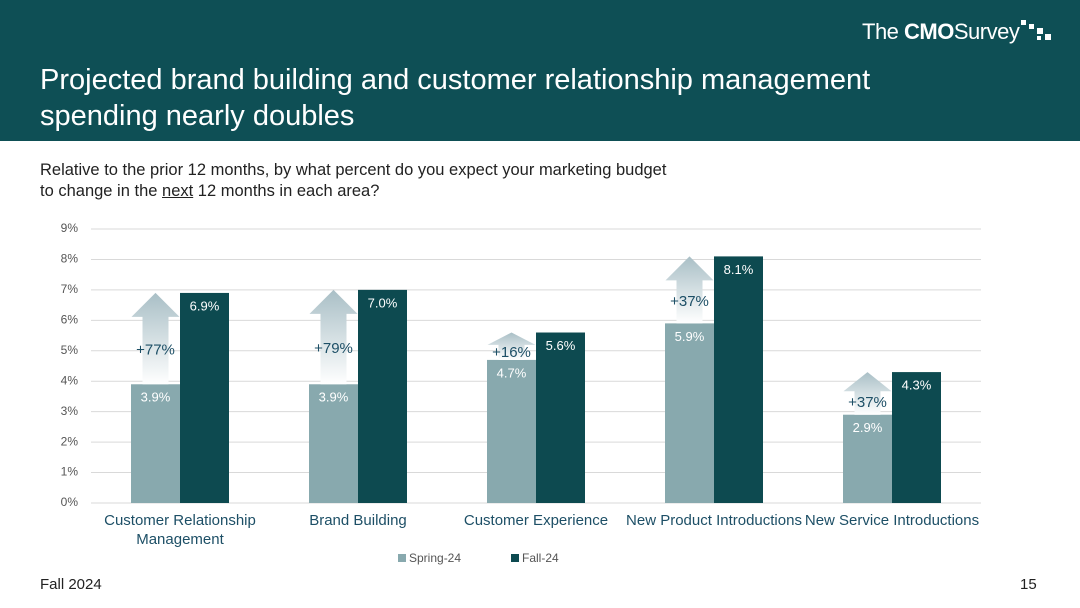 This screenshot has height=608, width=1080. Describe the element at coordinates (917, 385) in the screenshot. I see `value-label: 4.3%` at that location.